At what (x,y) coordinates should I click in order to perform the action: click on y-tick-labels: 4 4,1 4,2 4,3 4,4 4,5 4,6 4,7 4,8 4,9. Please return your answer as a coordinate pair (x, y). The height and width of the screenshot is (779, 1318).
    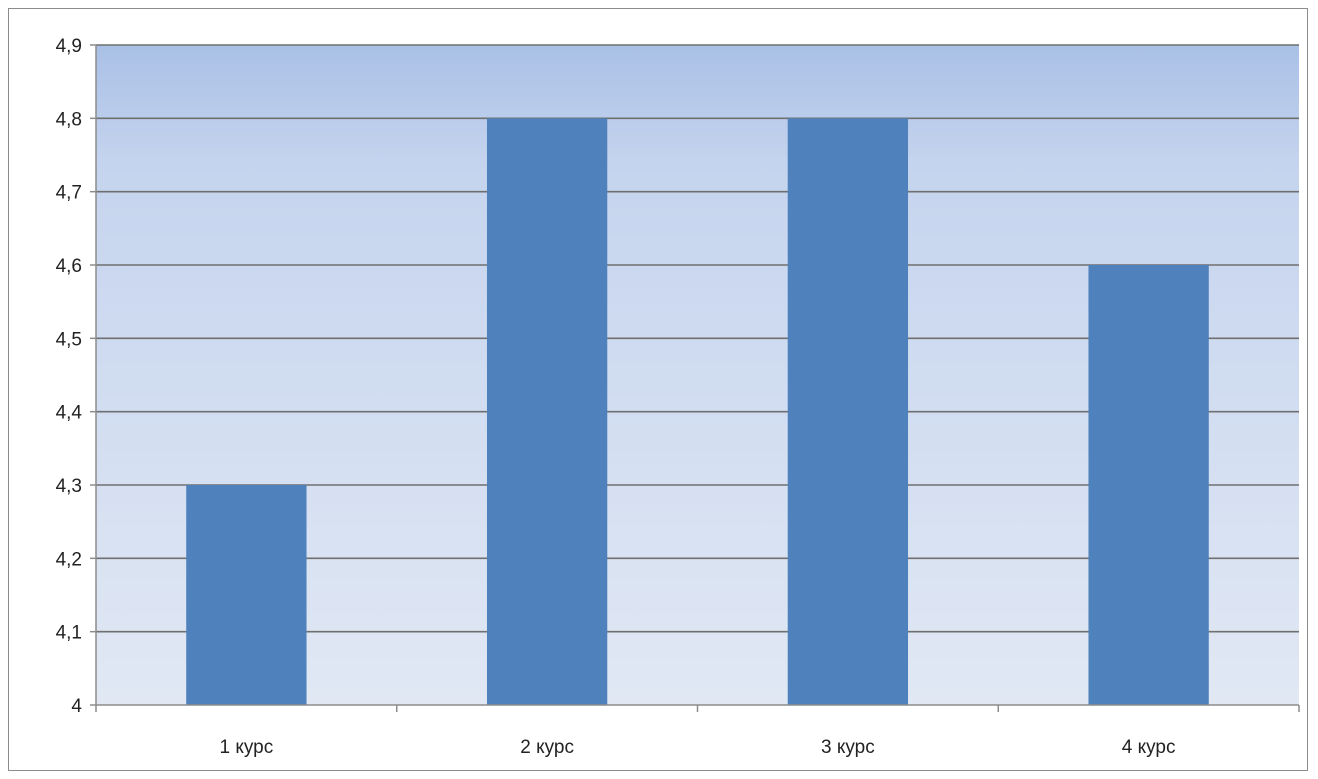
    Looking at the image, I should click on (69, 376).